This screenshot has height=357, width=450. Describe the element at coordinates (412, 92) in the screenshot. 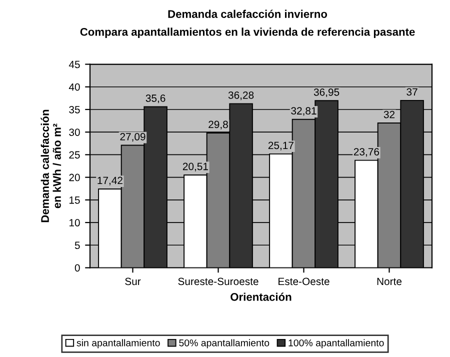

I see `data-label: 37` at that location.